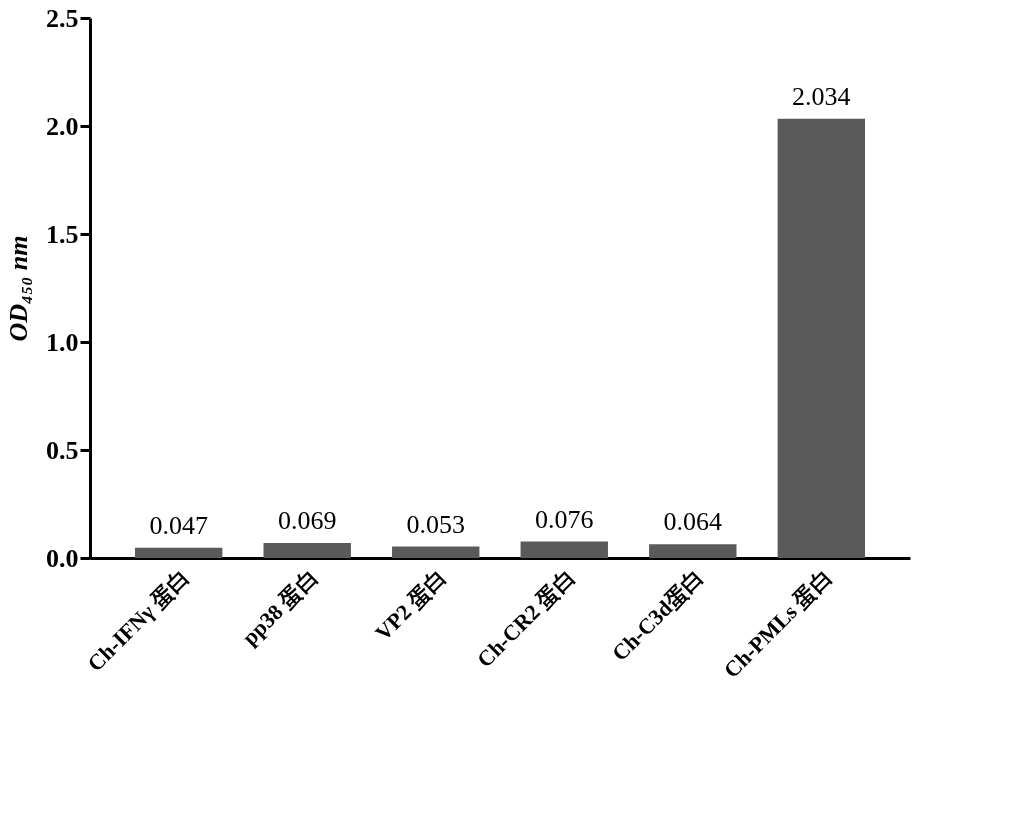 The width and height of the screenshot is (1018, 820). I want to click on data-label: 0.069, so click(307, 521).